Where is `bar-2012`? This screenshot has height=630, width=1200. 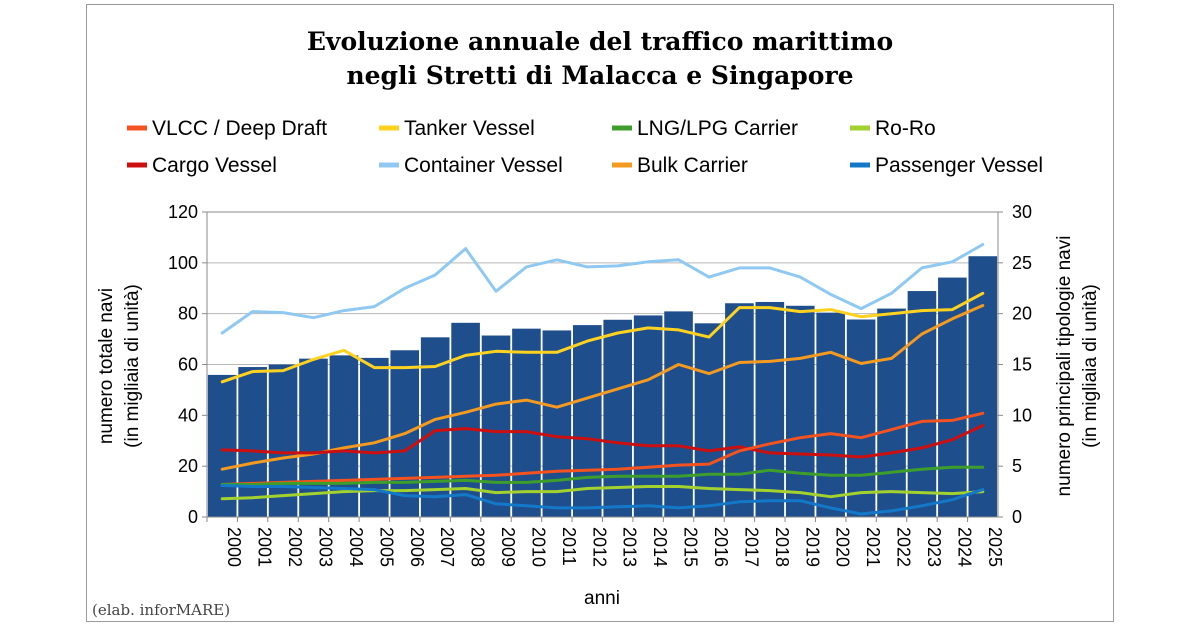
bar-2012 is located at coordinates (587, 421).